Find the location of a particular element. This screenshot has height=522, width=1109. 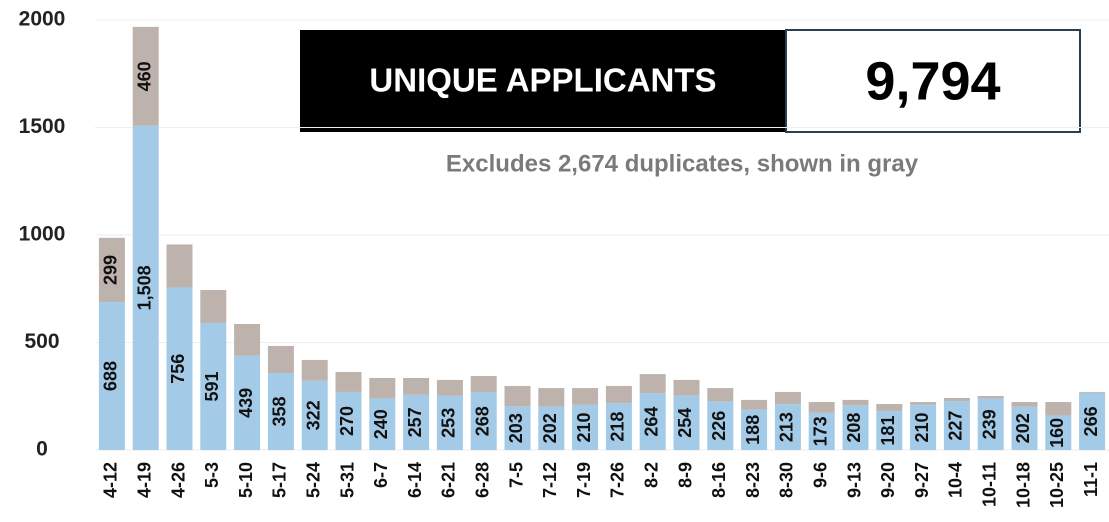

data-label: 218 is located at coordinates (618, 427).